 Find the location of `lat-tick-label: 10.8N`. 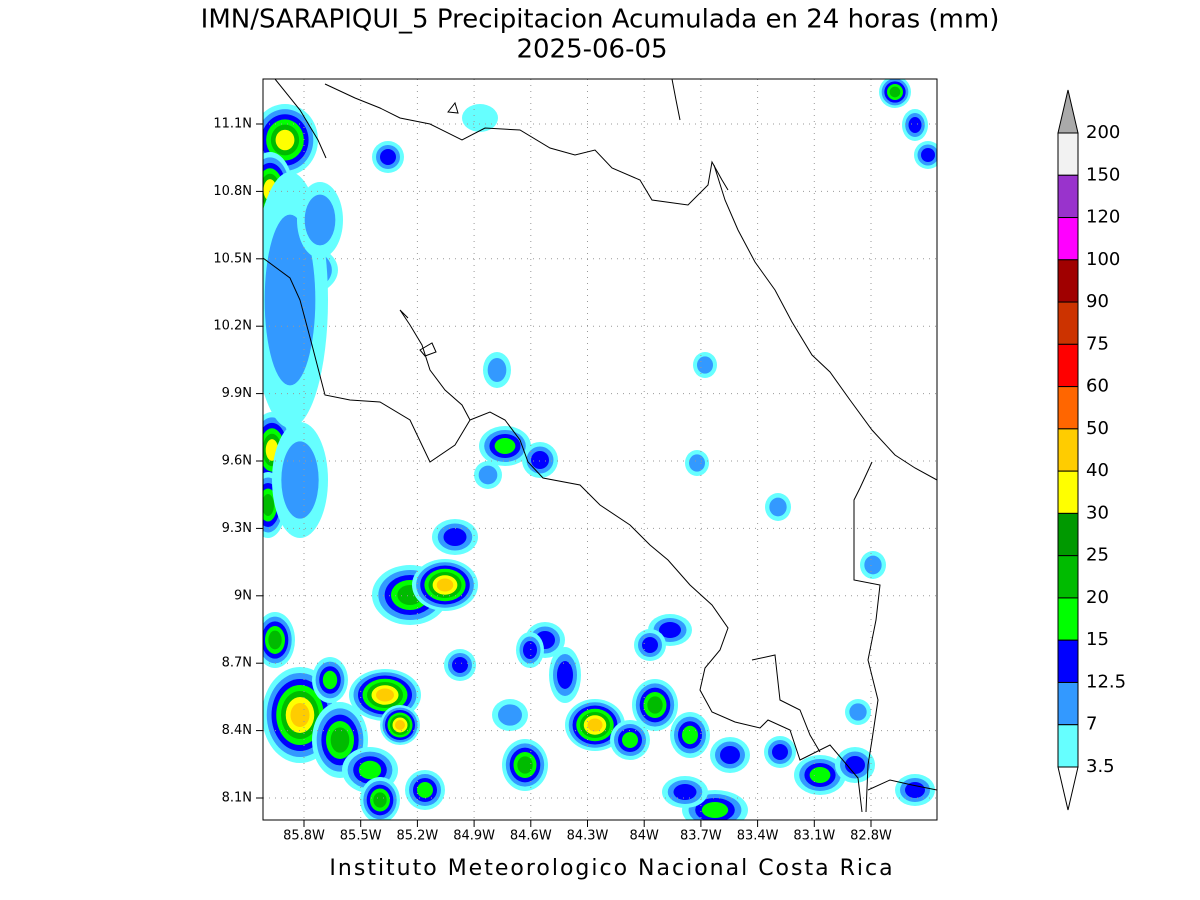

lat-tick-label: 10.8N is located at coordinates (232, 191).